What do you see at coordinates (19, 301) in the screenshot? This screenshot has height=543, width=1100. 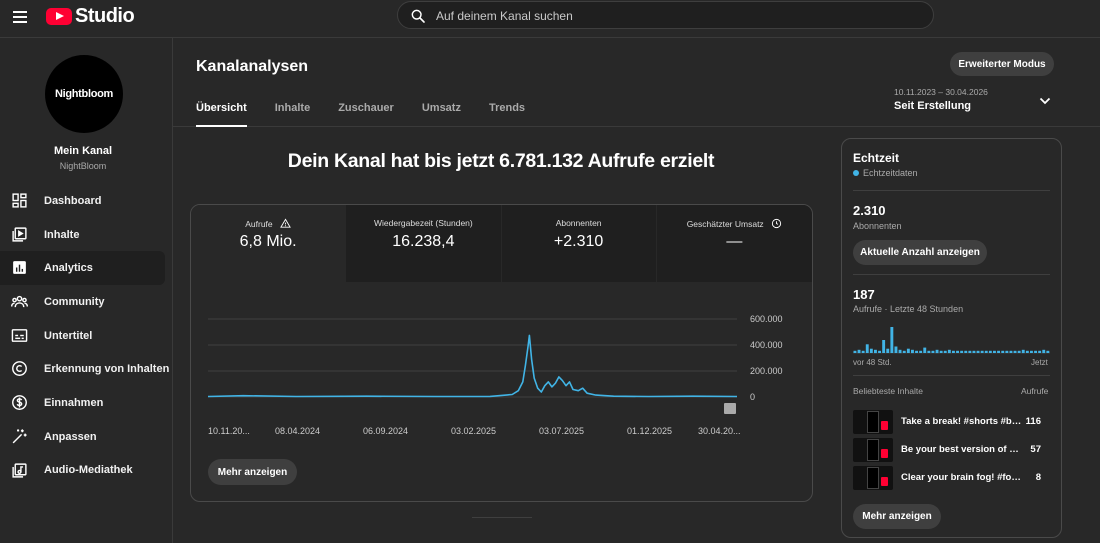 I see `community-icon` at bounding box center [19, 301].